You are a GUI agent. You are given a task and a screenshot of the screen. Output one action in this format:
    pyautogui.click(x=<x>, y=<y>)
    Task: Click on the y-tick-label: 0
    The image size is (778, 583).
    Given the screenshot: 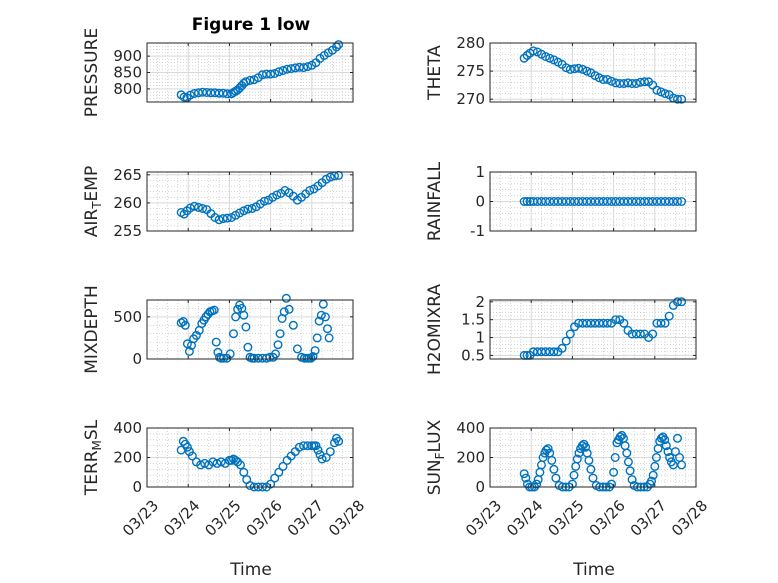 What is the action you would take?
    pyautogui.click(x=137, y=359)
    